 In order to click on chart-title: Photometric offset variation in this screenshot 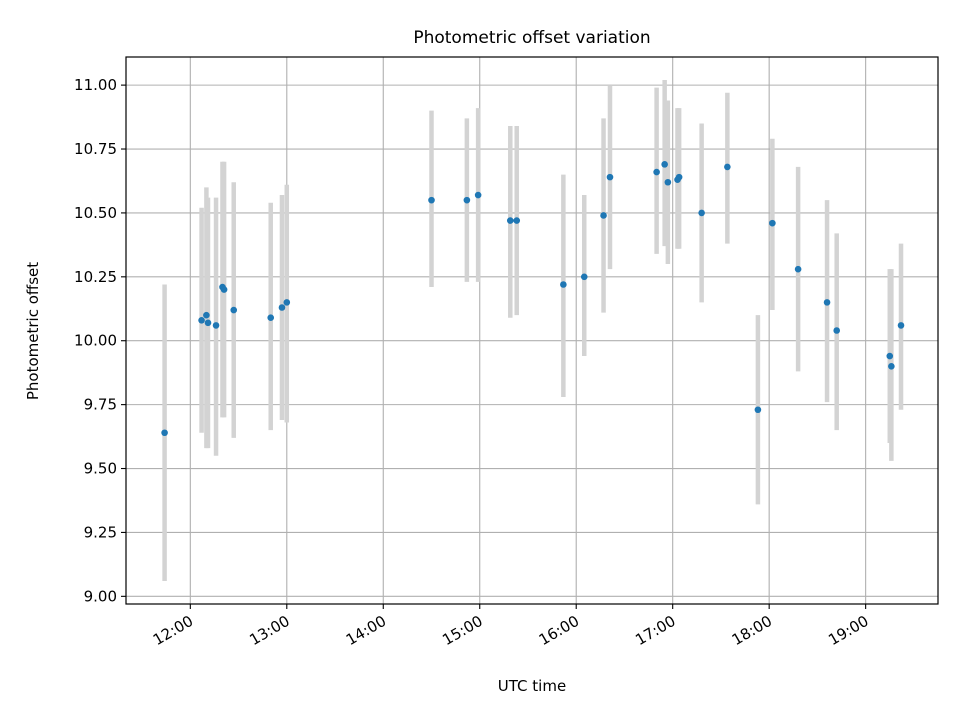, I will do `click(531, 38)`.